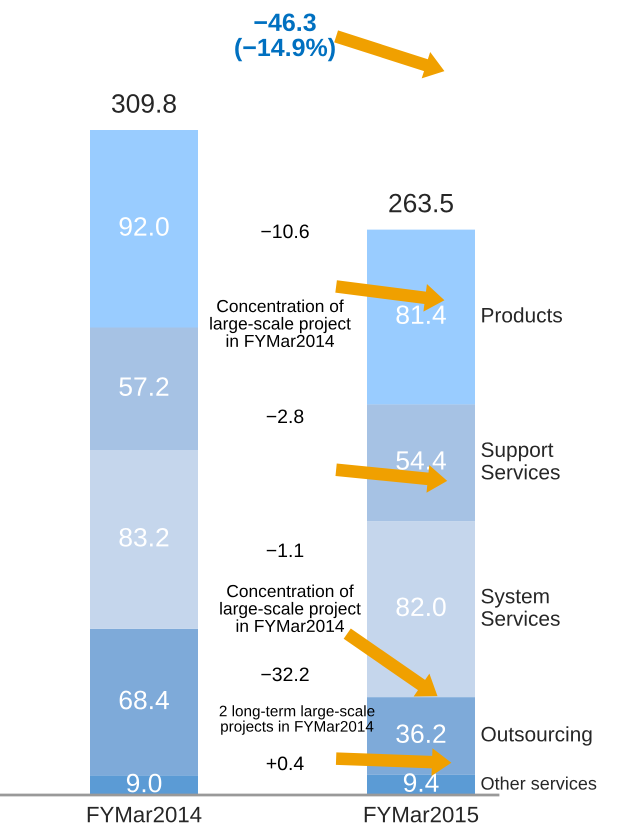 This screenshot has width=622, height=835. Describe the element at coordinates (144, 103) in the screenshot. I see `total-label: 309.8` at that location.